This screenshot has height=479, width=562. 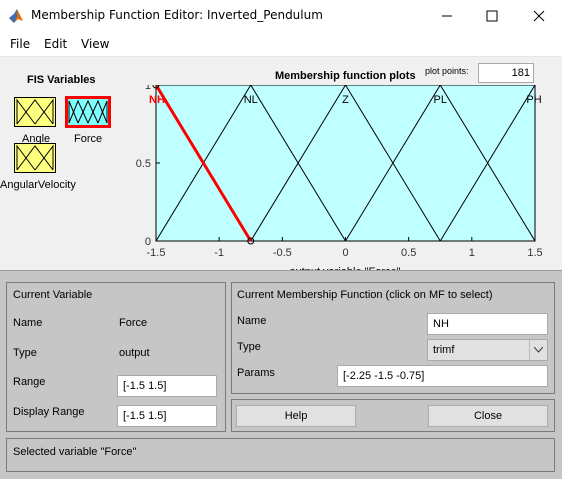 I want to click on variable-force-icon, so click(x=88, y=112).